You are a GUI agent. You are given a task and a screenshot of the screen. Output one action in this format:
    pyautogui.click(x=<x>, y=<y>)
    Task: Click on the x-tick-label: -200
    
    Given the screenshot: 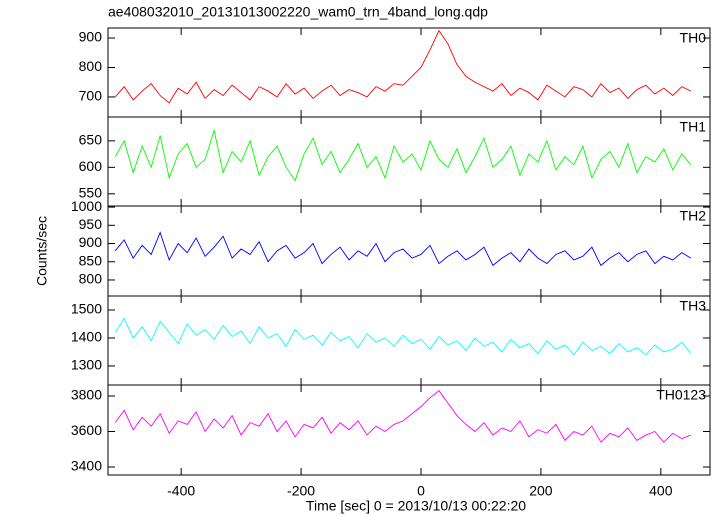 What is the action you would take?
    pyautogui.click(x=301, y=491)
    